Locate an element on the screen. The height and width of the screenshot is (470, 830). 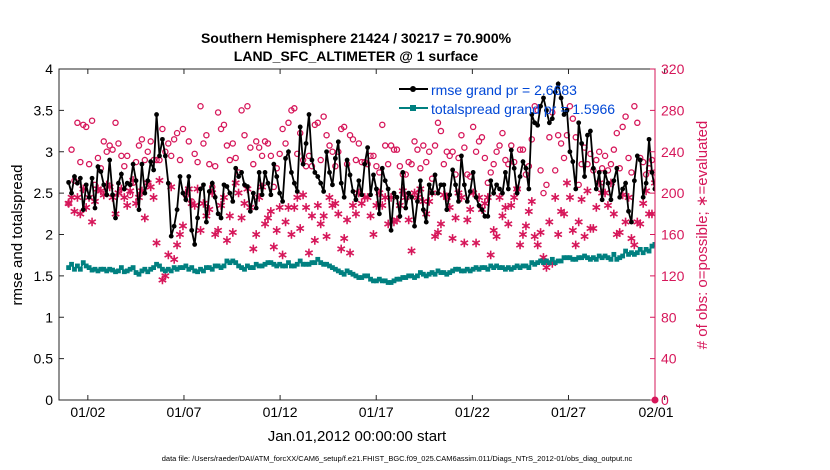
legend-spread-marker is located at coordinates (413, 108).